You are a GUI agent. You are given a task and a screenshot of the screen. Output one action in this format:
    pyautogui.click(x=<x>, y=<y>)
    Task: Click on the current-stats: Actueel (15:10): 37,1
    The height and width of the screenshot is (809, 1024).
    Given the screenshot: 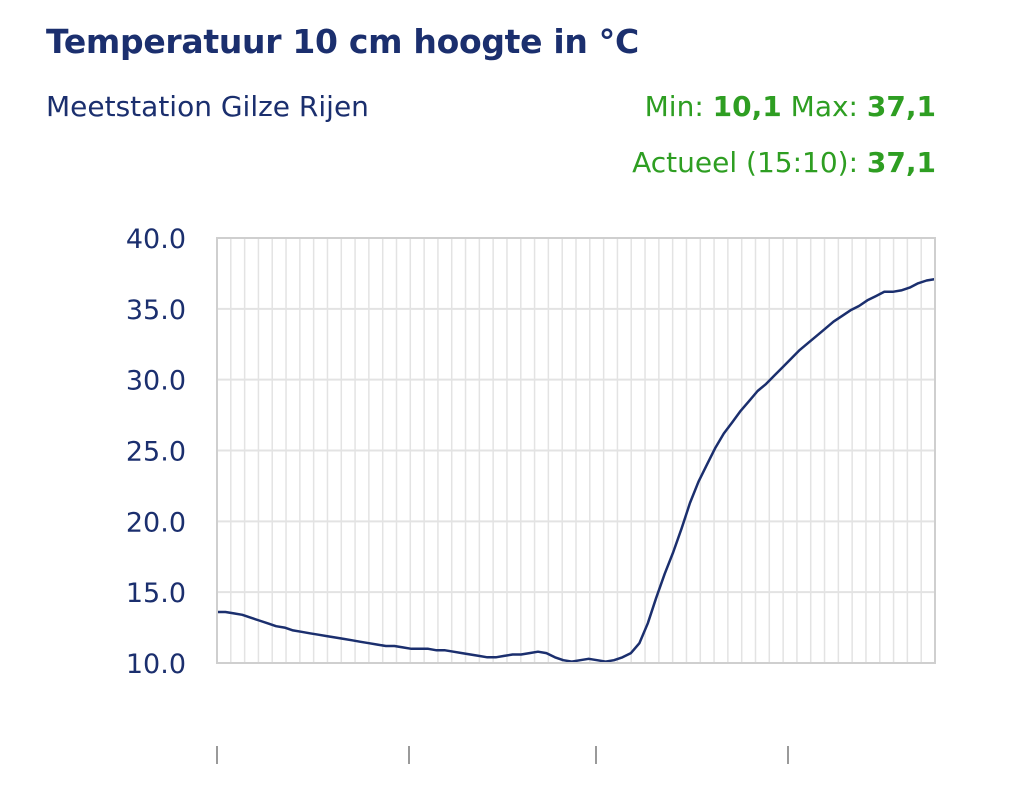 What is the action you would take?
    pyautogui.click(x=784, y=162)
    